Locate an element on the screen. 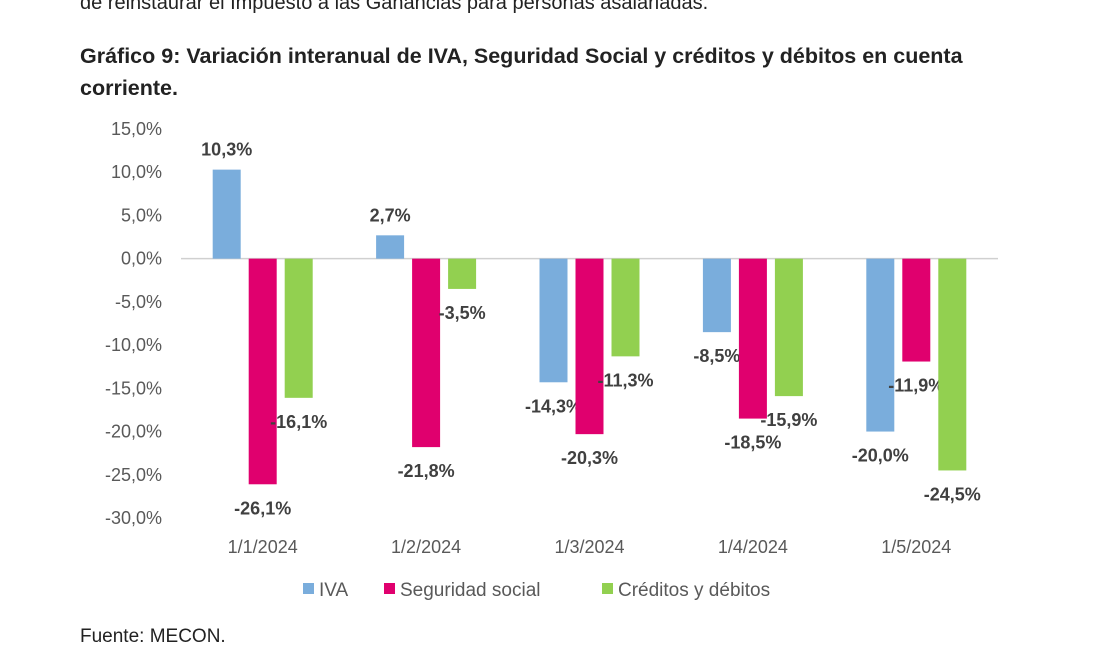 The height and width of the screenshot is (659, 1099). legend-swatch-creditos-debitos is located at coordinates (607, 588).